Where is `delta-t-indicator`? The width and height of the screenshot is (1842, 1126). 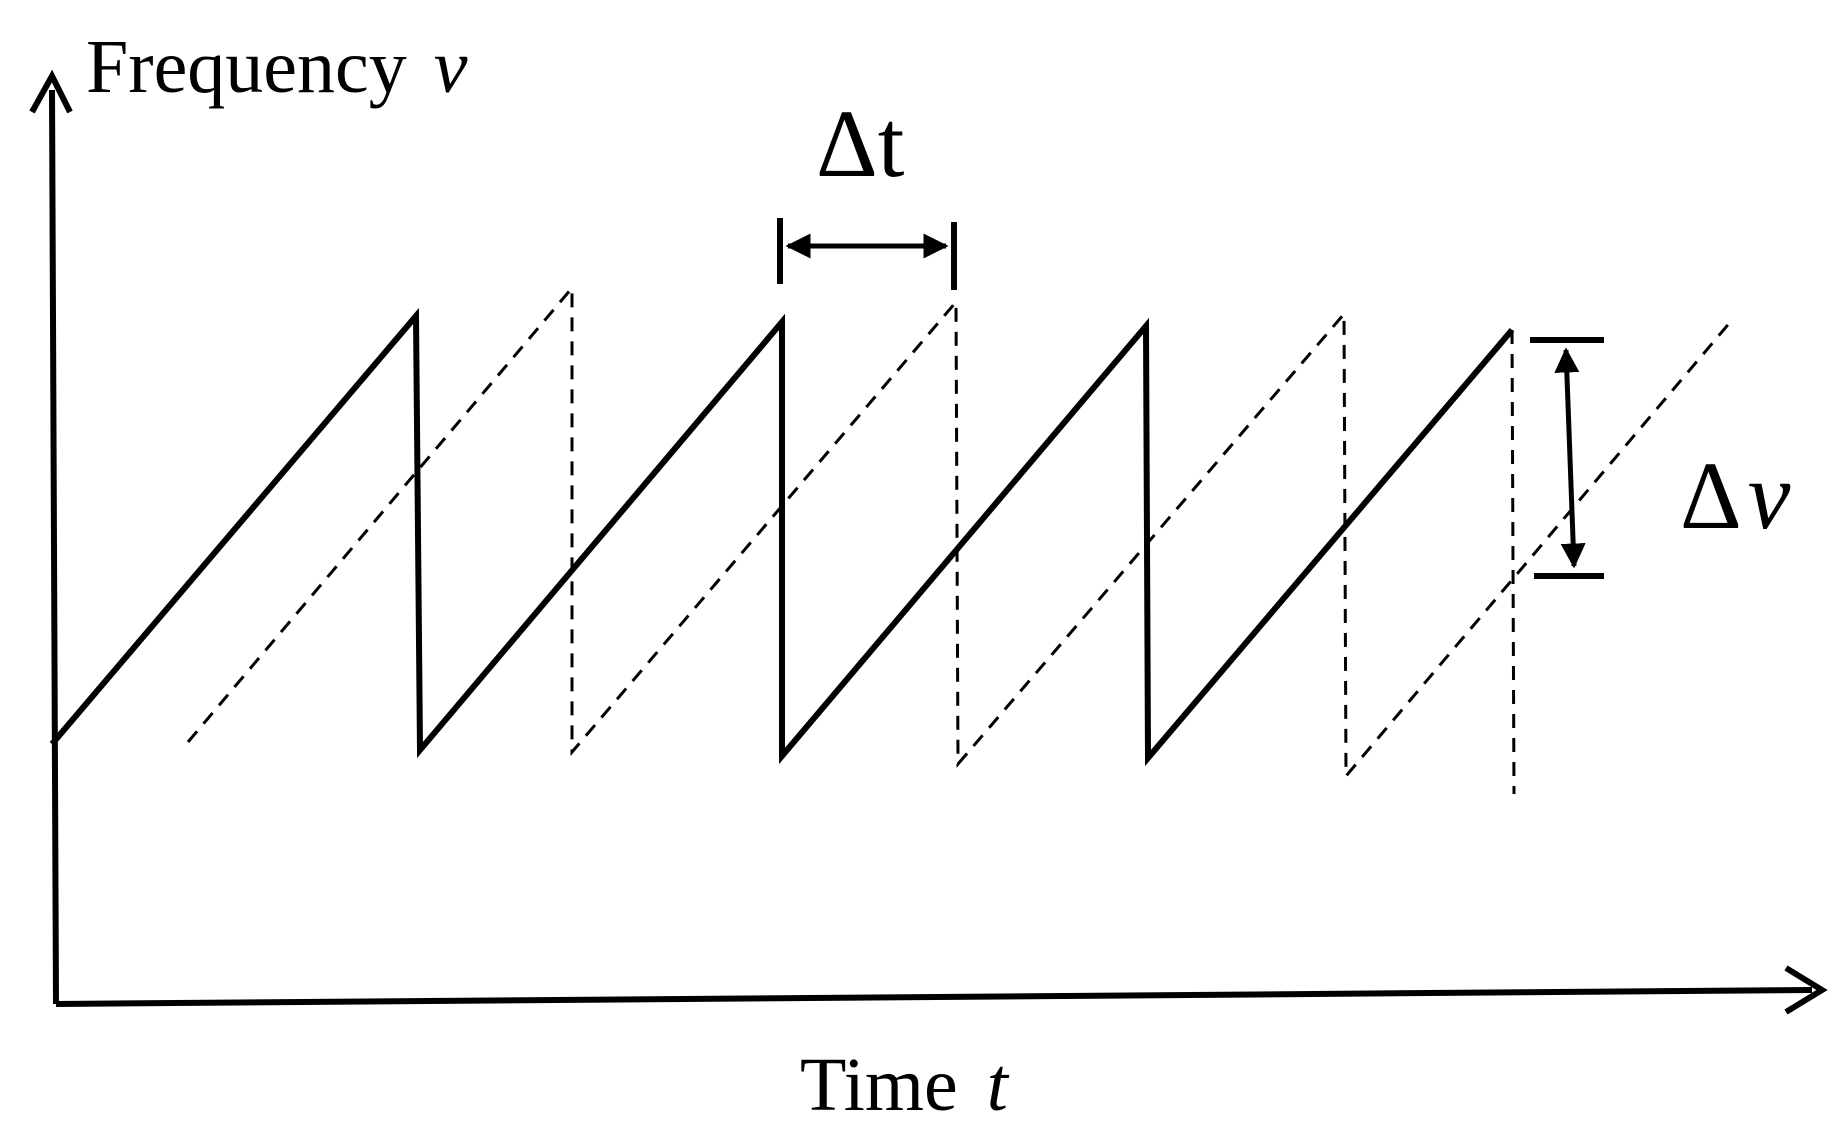
delta-t-indicator is located at coordinates (867, 254).